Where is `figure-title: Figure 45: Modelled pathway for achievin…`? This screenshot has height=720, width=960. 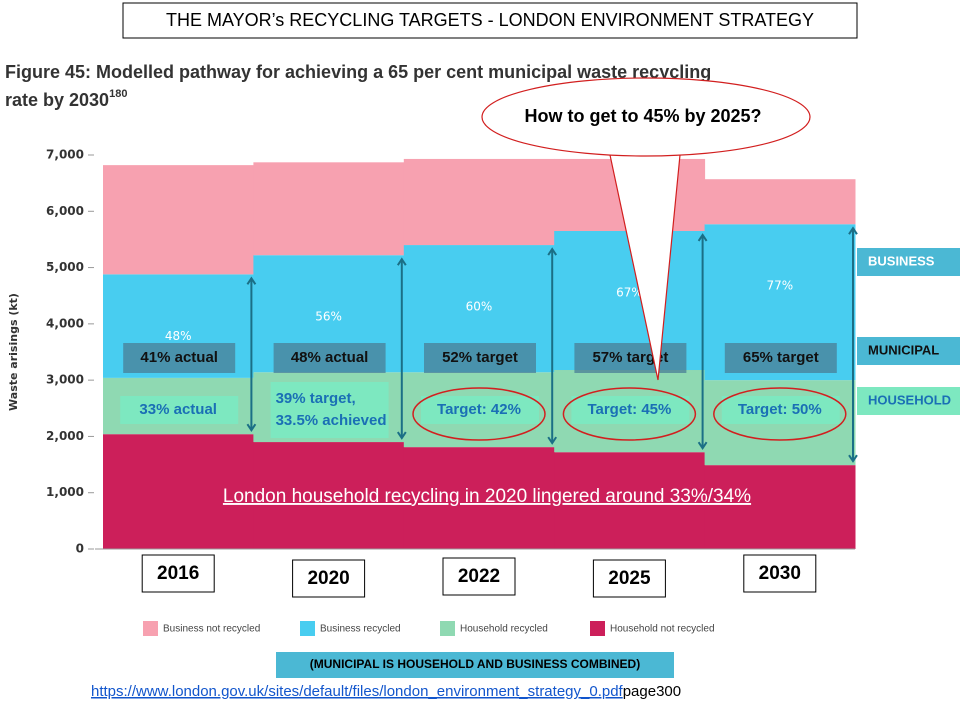
figure-title: Figure 45: Modelled pathway for achievin… is located at coordinates (358, 72).